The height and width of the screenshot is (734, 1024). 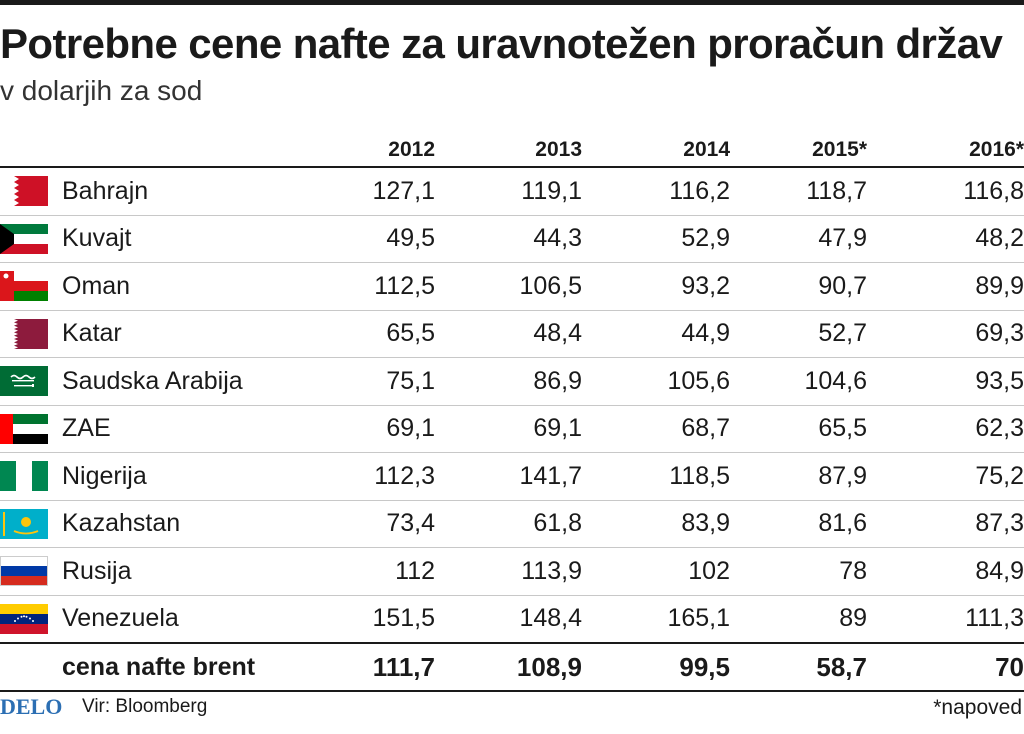 What do you see at coordinates (145, 706) in the screenshot?
I see `source-credit: Vir: Bloomberg` at bounding box center [145, 706].